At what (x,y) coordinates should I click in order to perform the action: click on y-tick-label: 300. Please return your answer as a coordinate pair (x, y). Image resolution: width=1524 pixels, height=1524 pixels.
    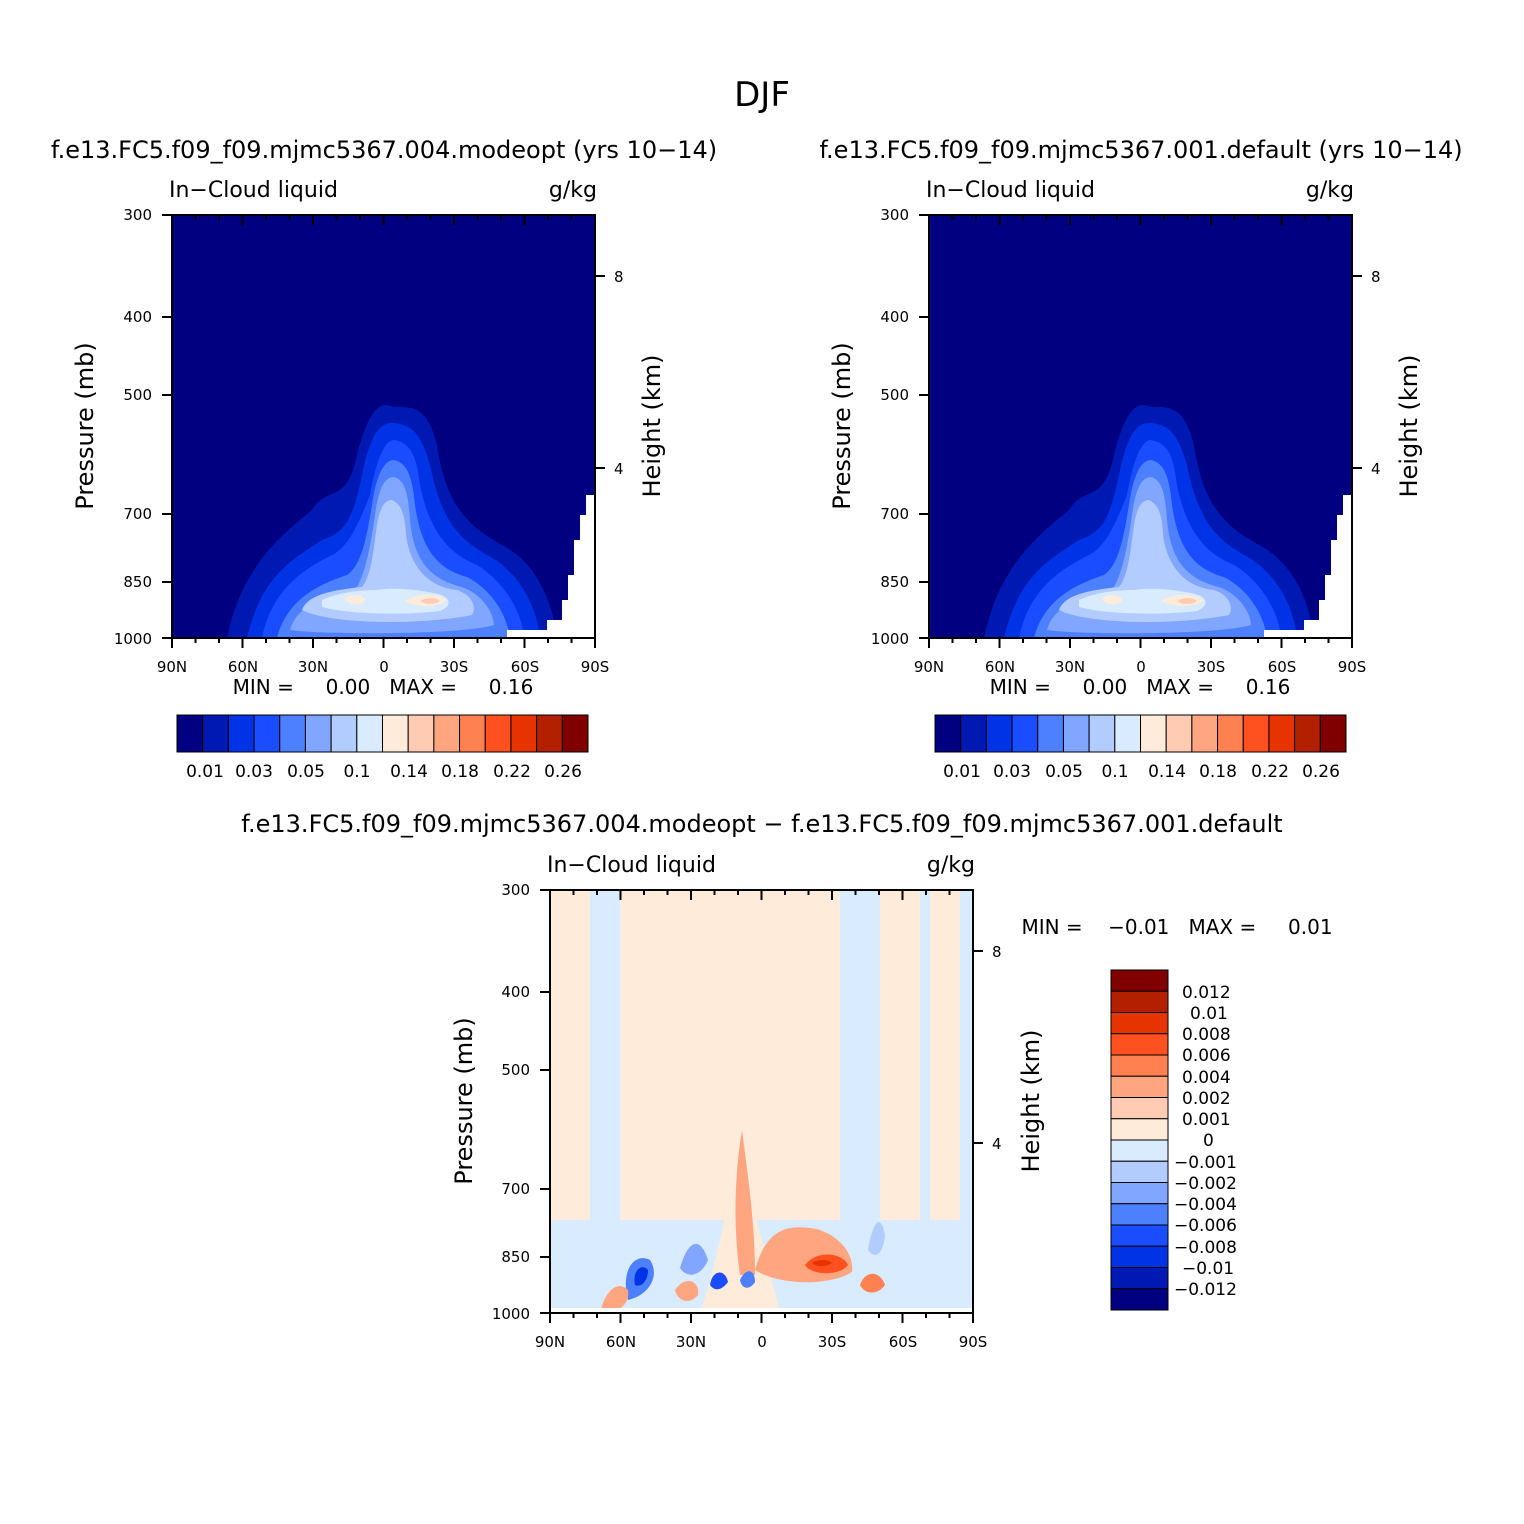
    Looking at the image, I should click on (894, 215).